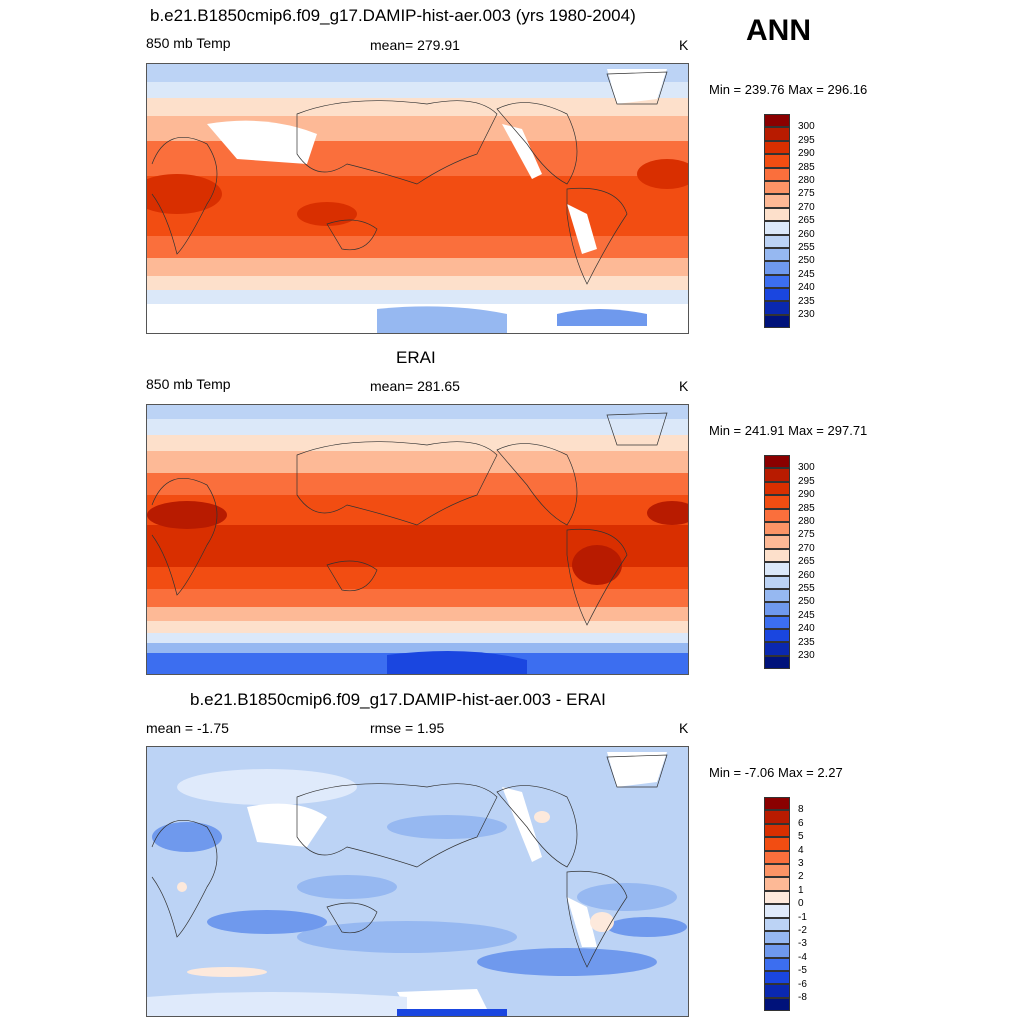  Describe the element at coordinates (187, 728) in the screenshot. I see `panel3-left-label: mean = -1.75` at that location.